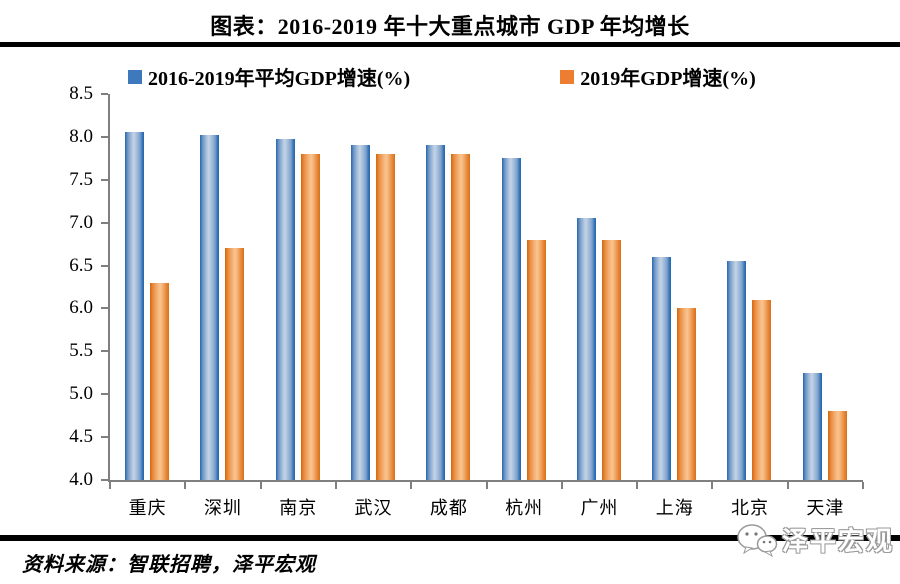 This screenshot has height=584, width=900. I want to click on x-axis-label: 广州, so click(599, 508).